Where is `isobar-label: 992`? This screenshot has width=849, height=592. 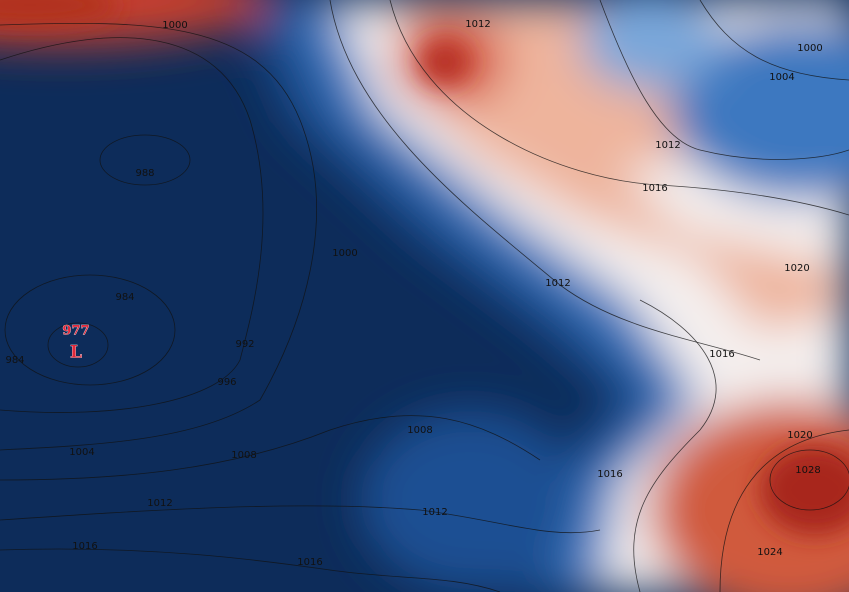 isobar-label: 992 is located at coordinates (244, 344).